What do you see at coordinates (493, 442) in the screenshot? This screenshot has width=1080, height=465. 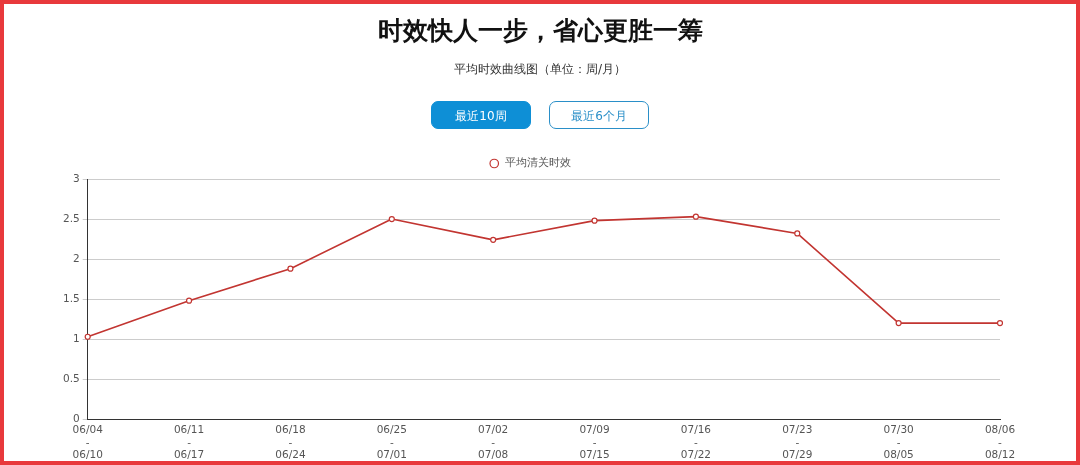 I see `x-tick-label: 07/02 - 07/08` at bounding box center [493, 442].